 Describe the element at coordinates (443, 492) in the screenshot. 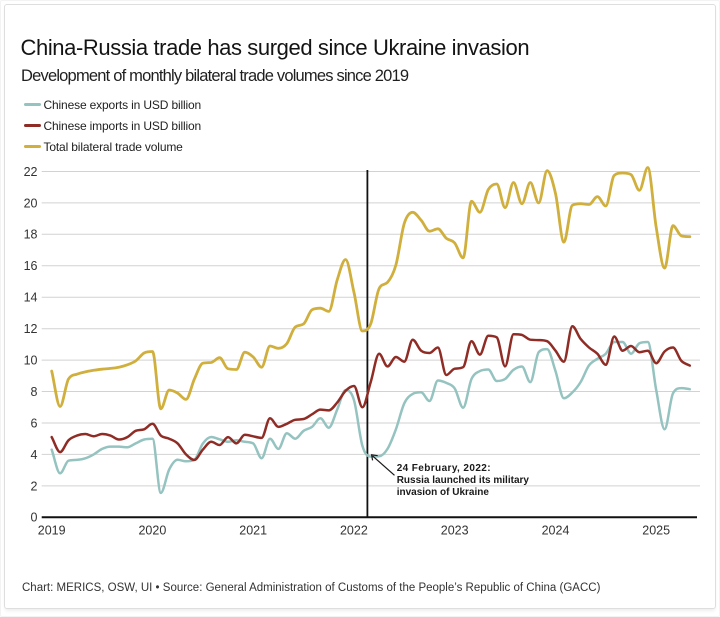

I see `svg-text: invasion of Ukraine` at that location.